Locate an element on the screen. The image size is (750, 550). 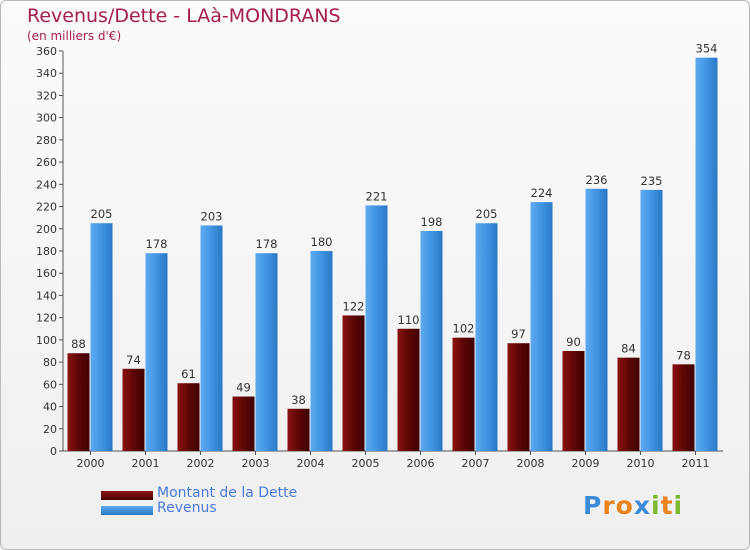
y-tick-label: 360 is located at coordinates (46, 51).